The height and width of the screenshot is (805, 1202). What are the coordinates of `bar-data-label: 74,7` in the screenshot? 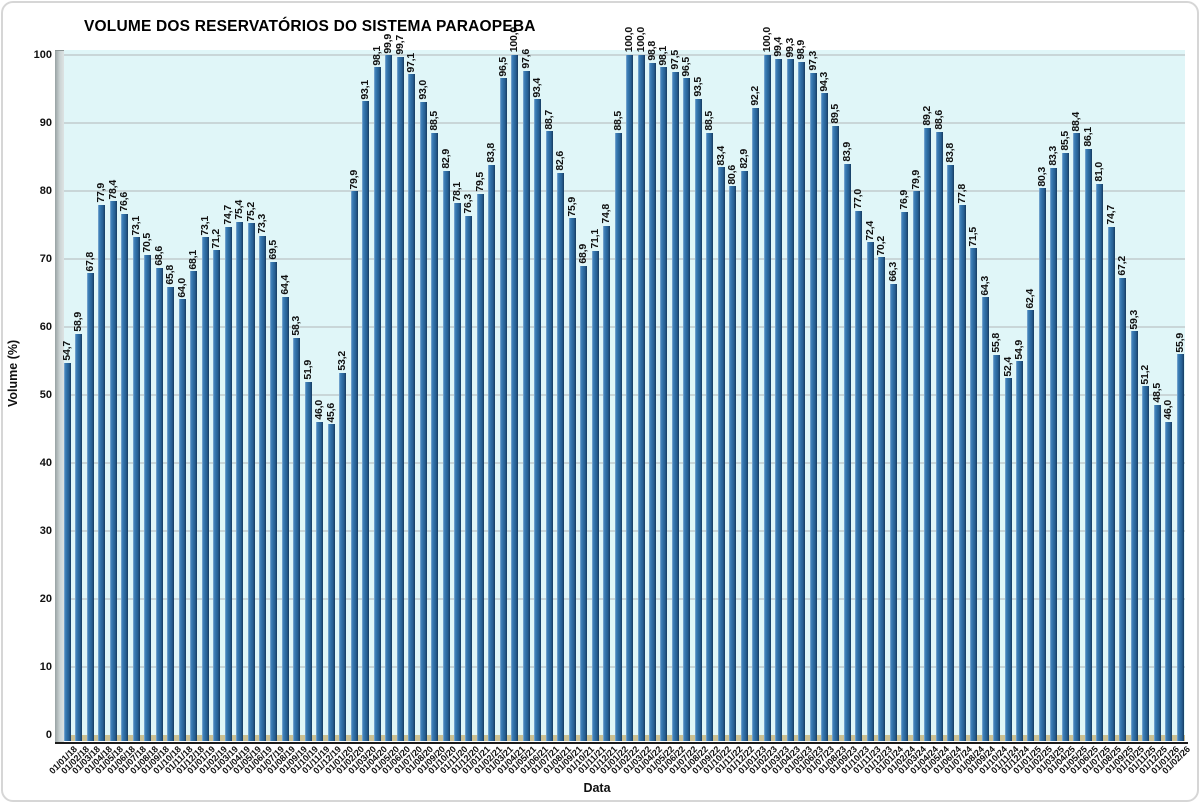 It's located at (1110, 214).